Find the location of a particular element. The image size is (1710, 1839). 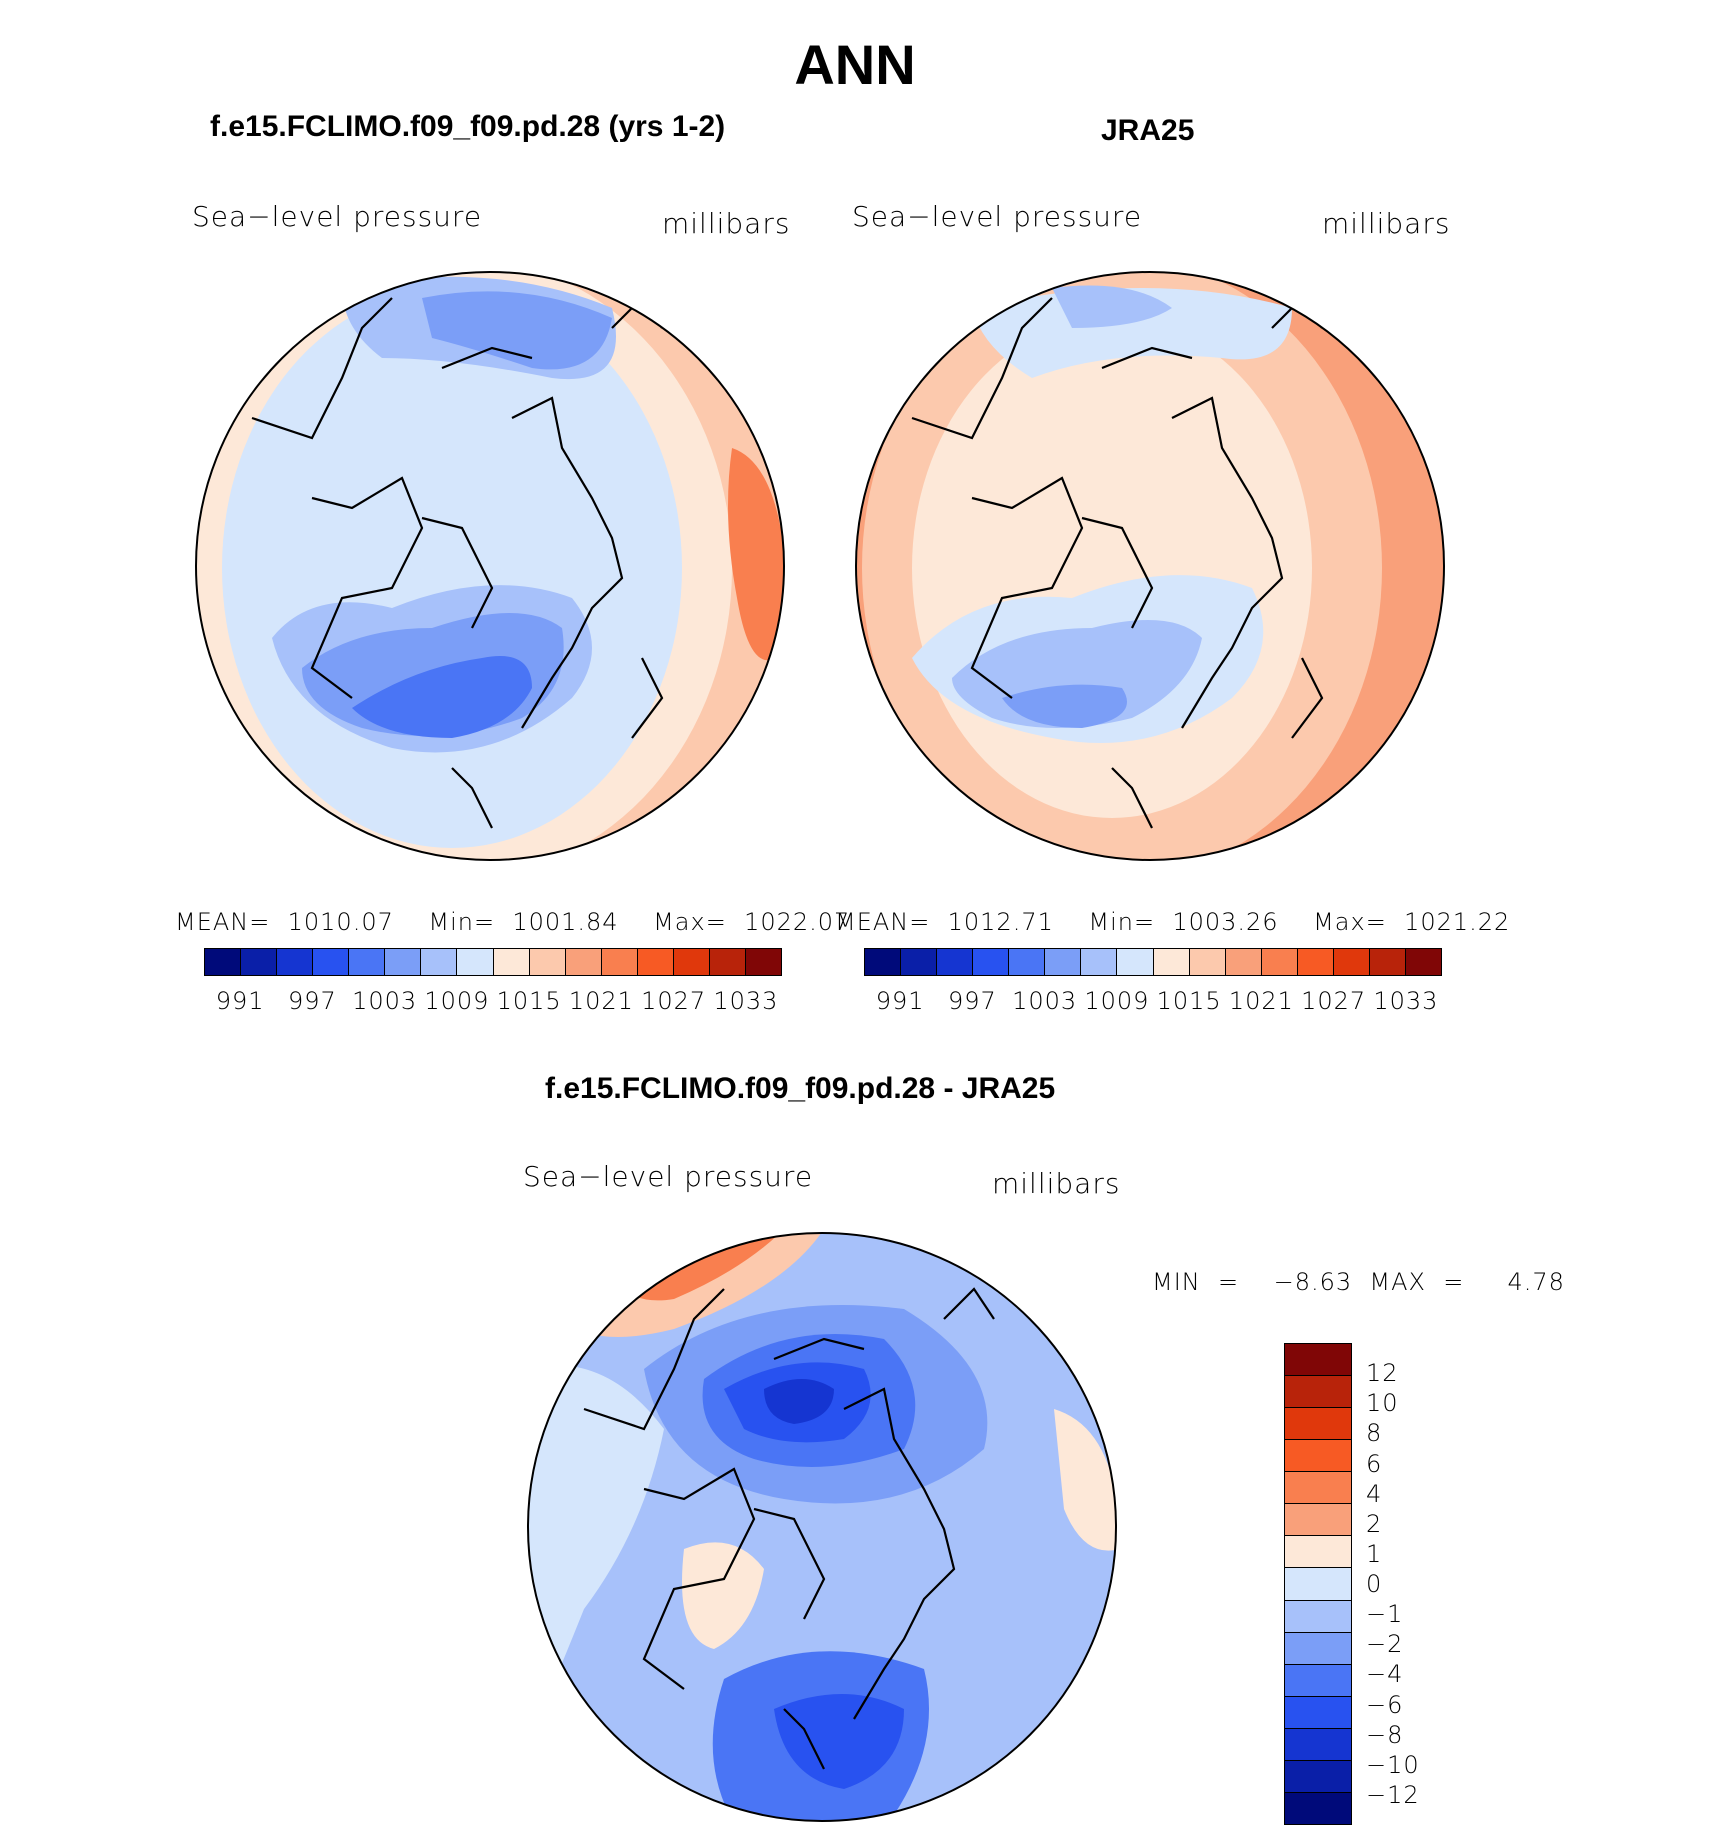

panel2-stats: MEAN= 1012.71 Min= 1003.26 Max= 1021.22 is located at coordinates (1173, 922).